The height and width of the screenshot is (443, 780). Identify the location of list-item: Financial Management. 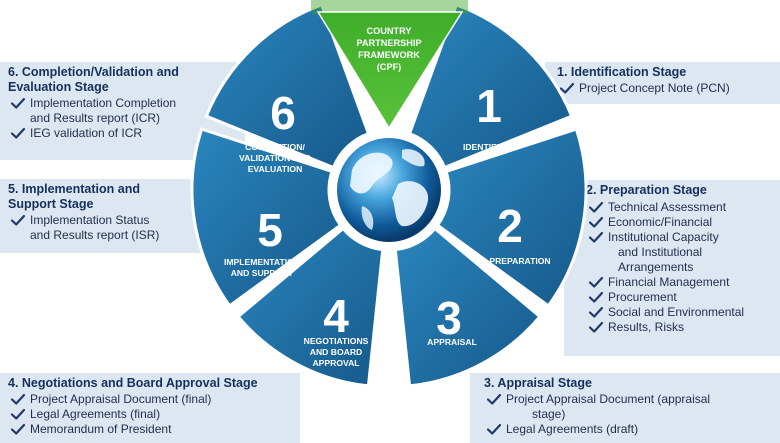
(679, 282).